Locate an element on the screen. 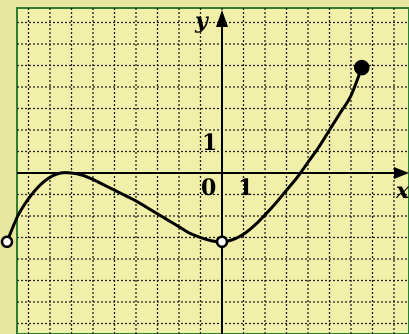 The height and width of the screenshot is (334, 409). origin-tick-label: 0 is located at coordinates (208, 188).